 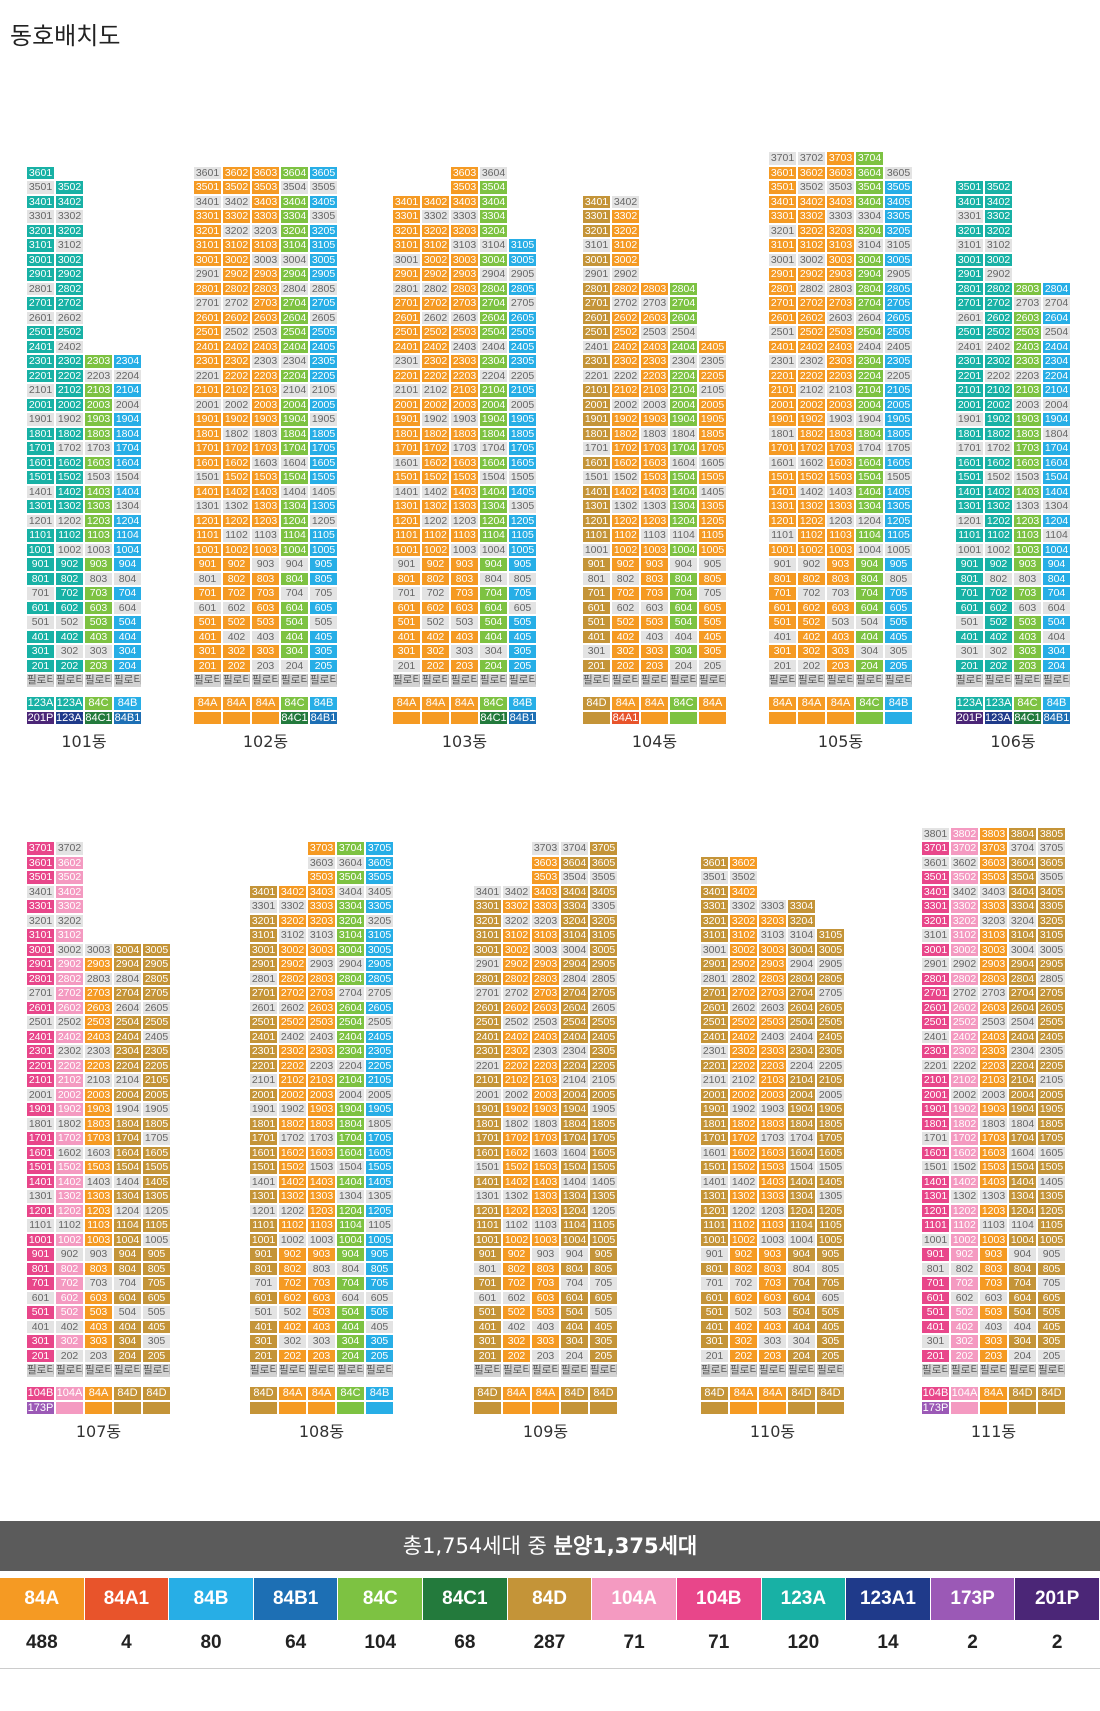 What do you see at coordinates (98, 1007) in the screenshot?
I see `unit-cell: 2603` at bounding box center [98, 1007].